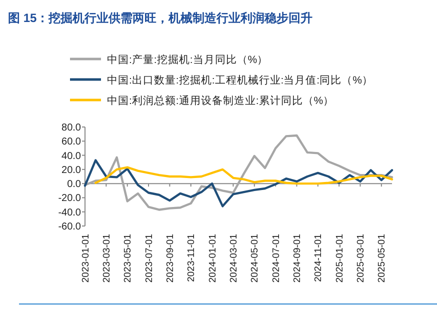 The height and width of the screenshot is (331, 437). Describe the element at coordinates (170, 258) in the screenshot. I see `x-tick-label: 2023-09-01` at that location.